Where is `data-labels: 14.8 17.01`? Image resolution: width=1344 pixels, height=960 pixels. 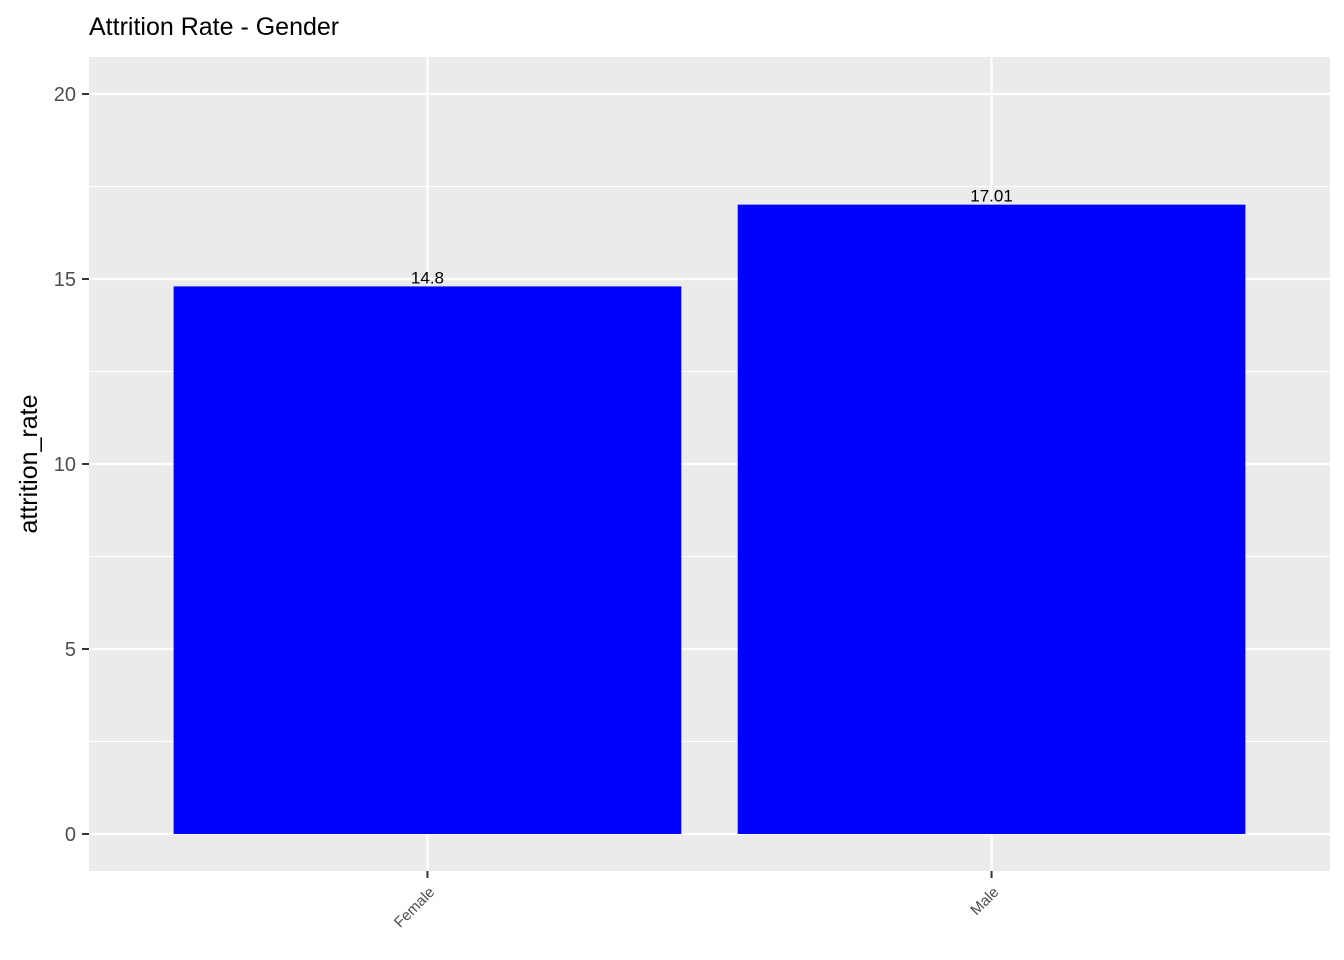
data-labels: 14.8 17.01 is located at coordinates (712, 237).